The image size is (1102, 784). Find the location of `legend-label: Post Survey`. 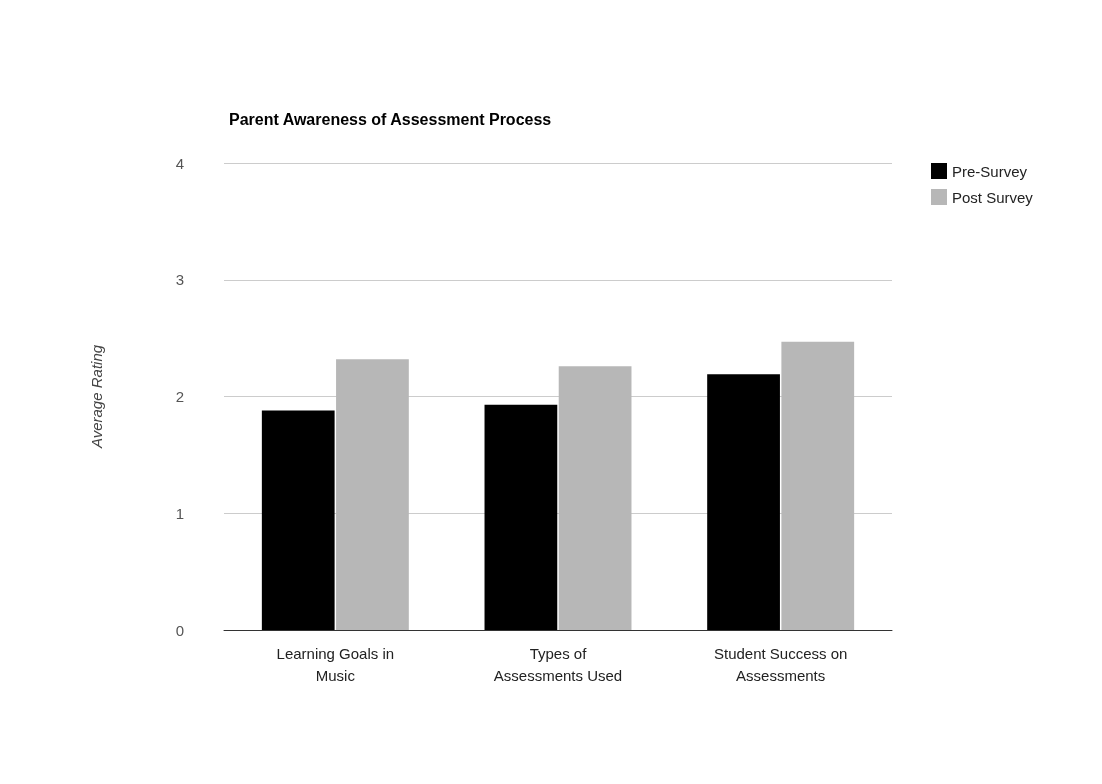

legend-label: Post Survey is located at coordinates (993, 197).